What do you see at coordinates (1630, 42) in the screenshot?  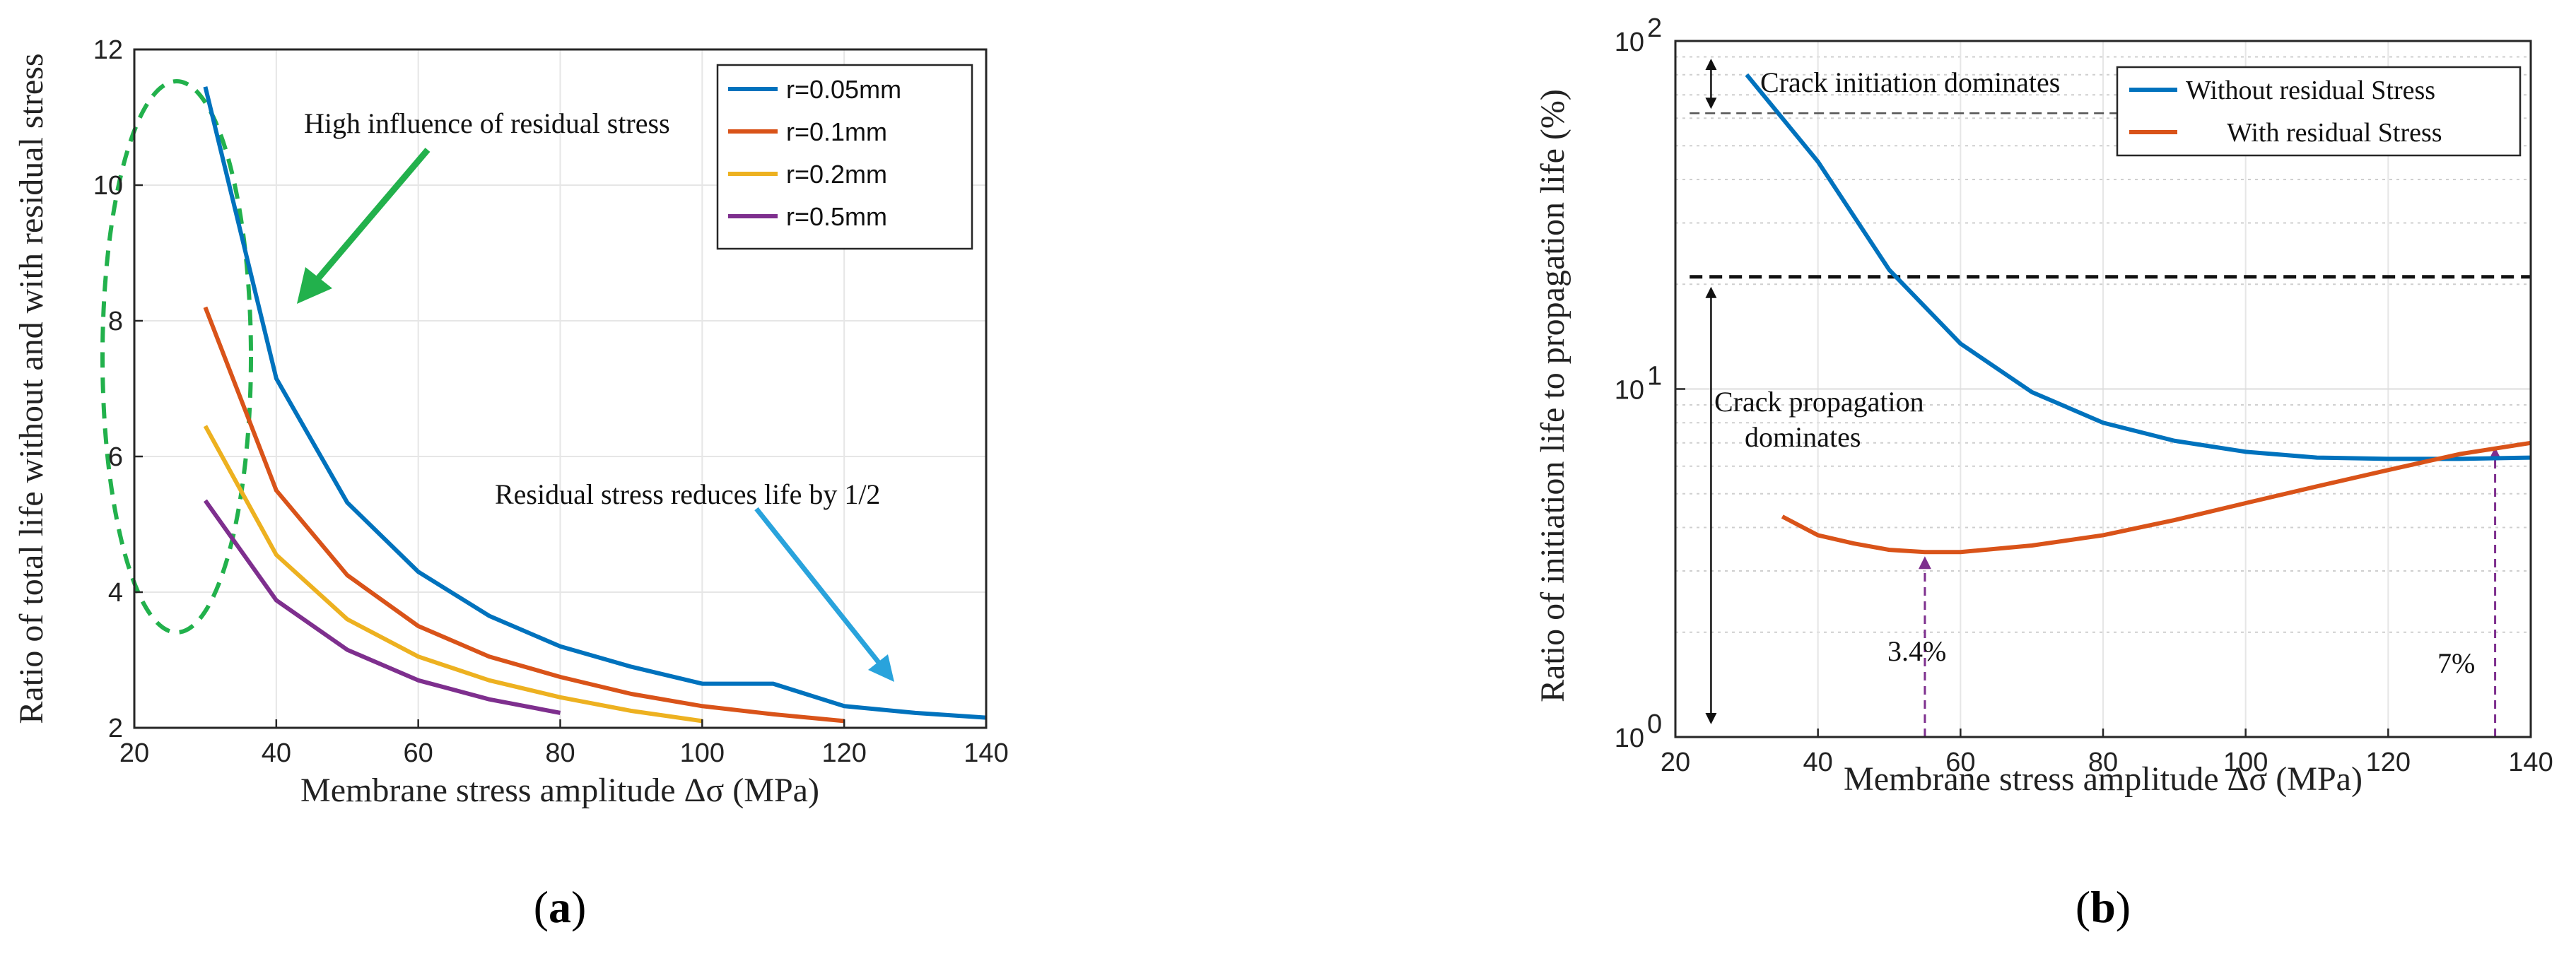 I see `b-y-tick-label-2: 10` at bounding box center [1630, 42].